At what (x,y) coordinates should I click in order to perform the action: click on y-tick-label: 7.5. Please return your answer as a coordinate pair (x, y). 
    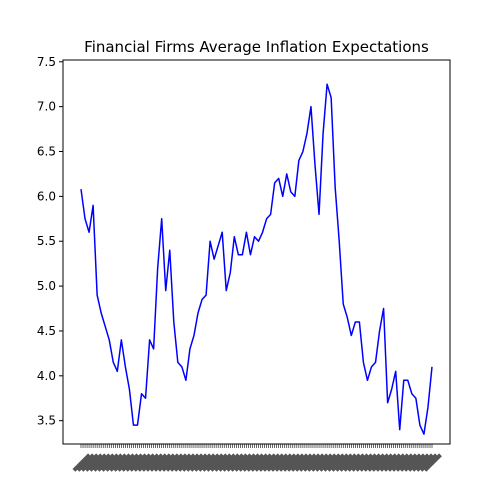
    Looking at the image, I should click on (46, 62).